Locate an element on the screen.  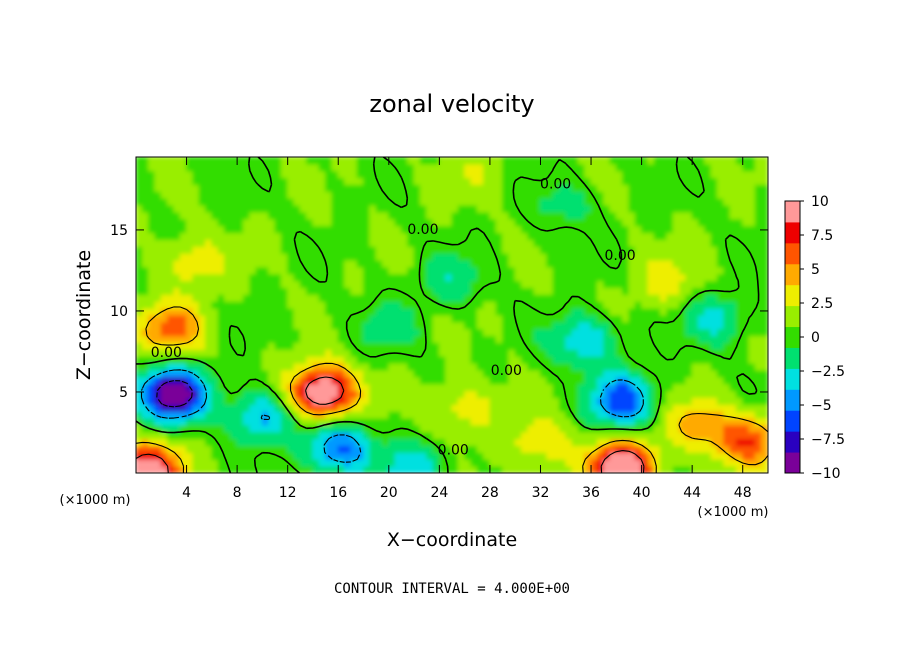
contour-interval-note: CONTOUR INTERVAL = 4.000E+00 is located at coordinates (452, 589).